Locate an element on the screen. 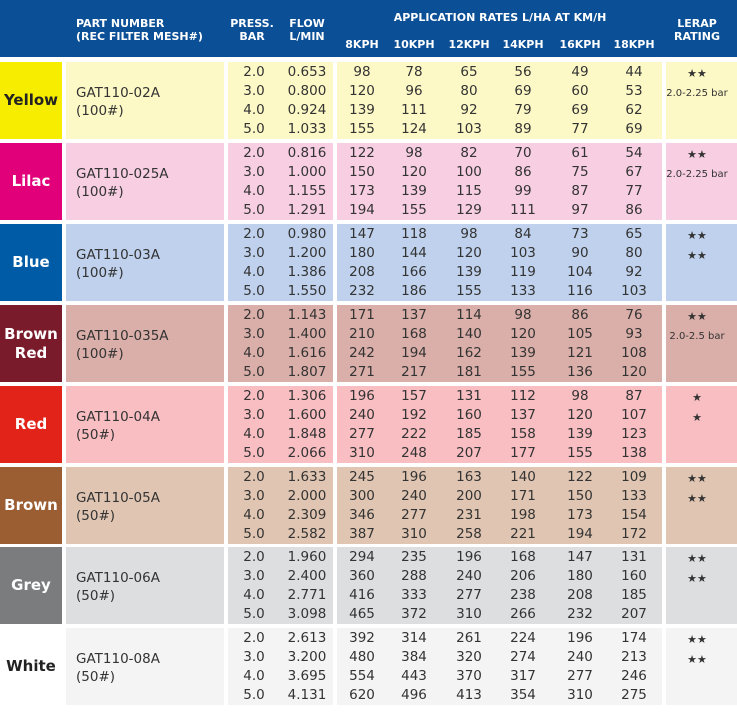 The height and width of the screenshot is (717, 737). rate: 144 is located at coordinates (414, 253).